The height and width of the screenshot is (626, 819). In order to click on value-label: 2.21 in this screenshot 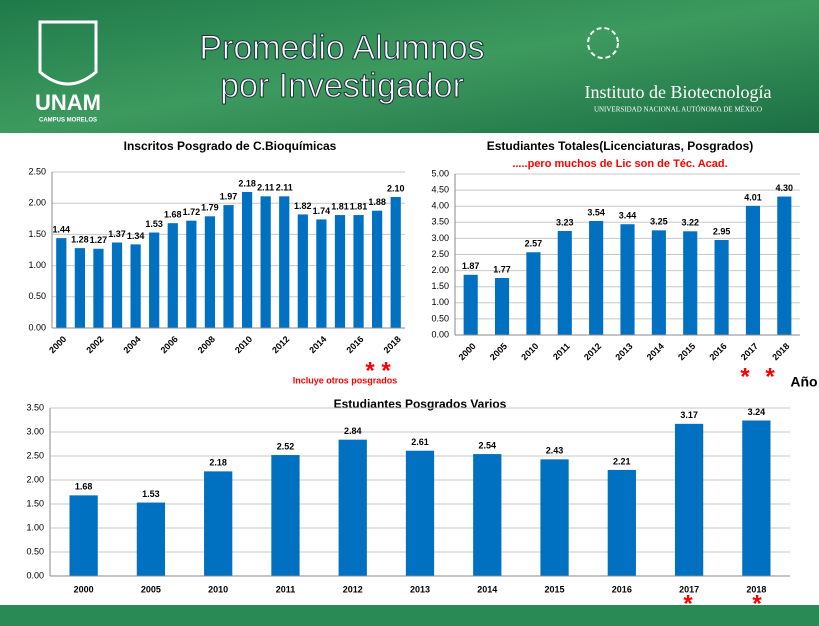, I will do `click(622, 461)`.